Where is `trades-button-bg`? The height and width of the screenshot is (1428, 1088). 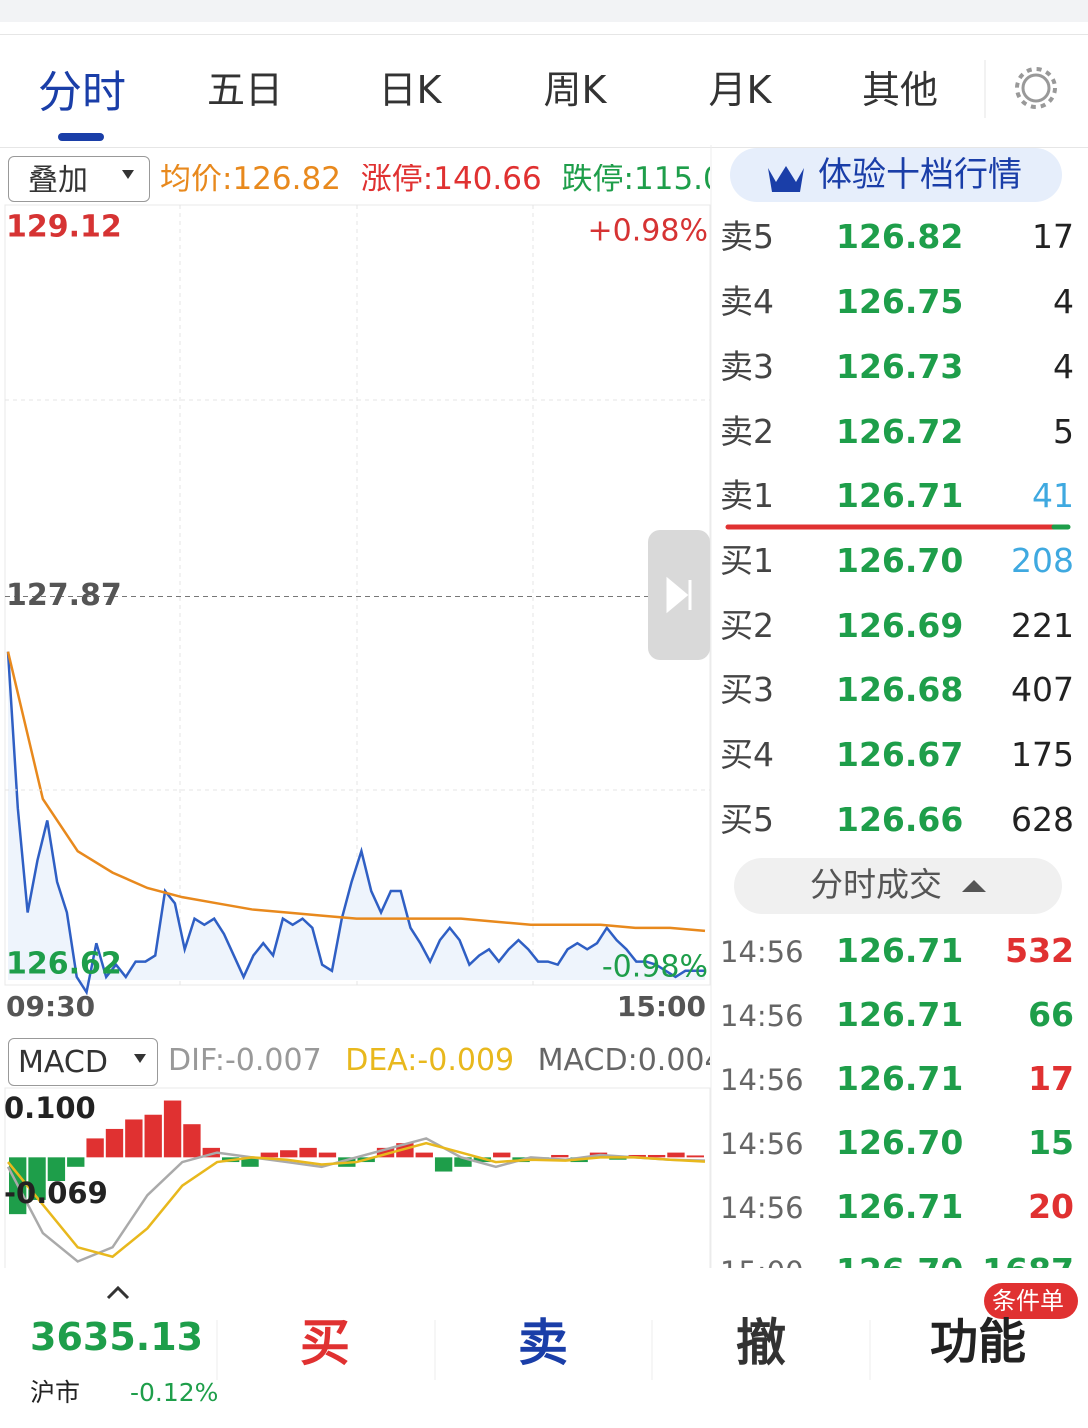
trades-button-bg is located at coordinates (898, 886).